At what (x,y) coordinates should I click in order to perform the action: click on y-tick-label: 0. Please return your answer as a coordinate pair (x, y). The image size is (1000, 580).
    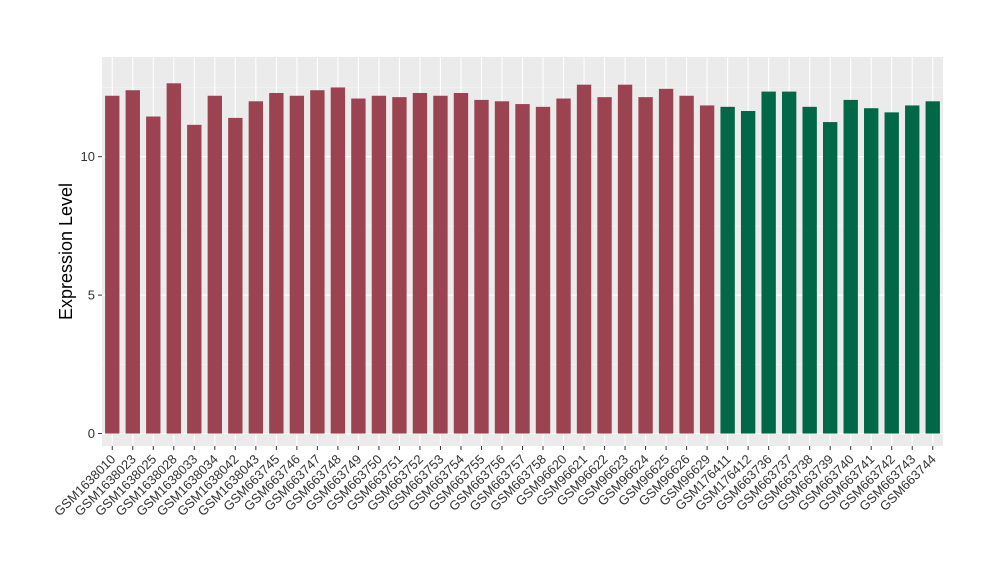
    Looking at the image, I should click on (91, 433).